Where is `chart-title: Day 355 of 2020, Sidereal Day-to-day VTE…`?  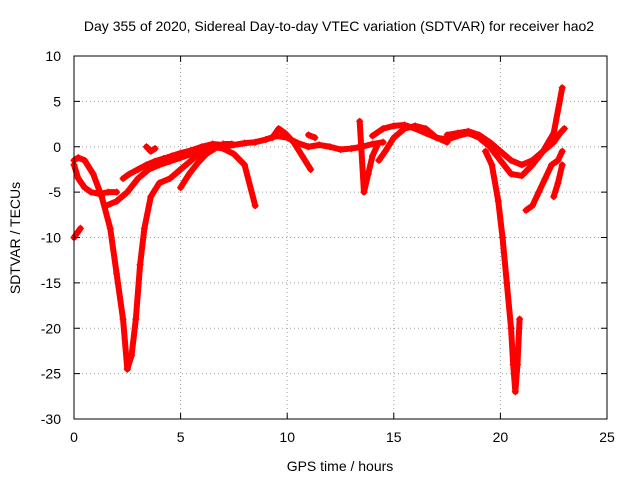
chart-title: Day 355 of 2020, Sidereal Day-to-day VTE… is located at coordinates (339, 26).